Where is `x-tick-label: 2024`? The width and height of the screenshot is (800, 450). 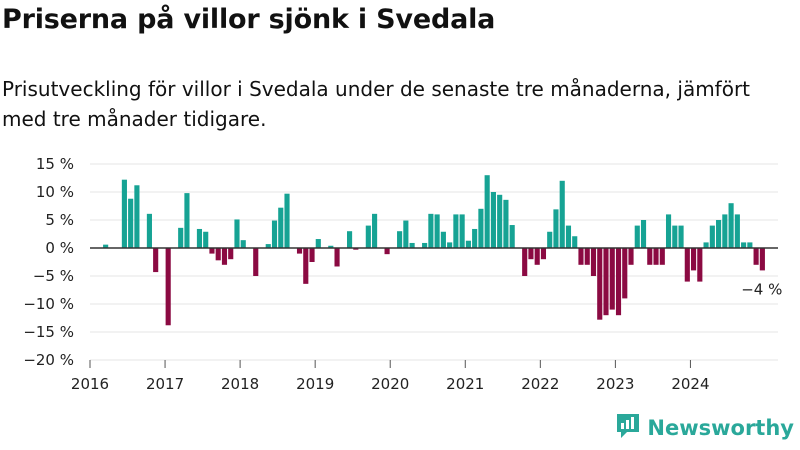
x-tick-label: 2024 is located at coordinates (690, 382).